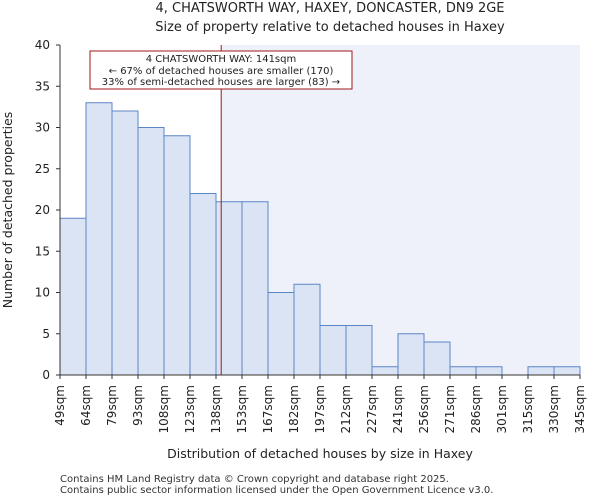  I want to click on x-tick-label: 138sqm, so click(216, 409).